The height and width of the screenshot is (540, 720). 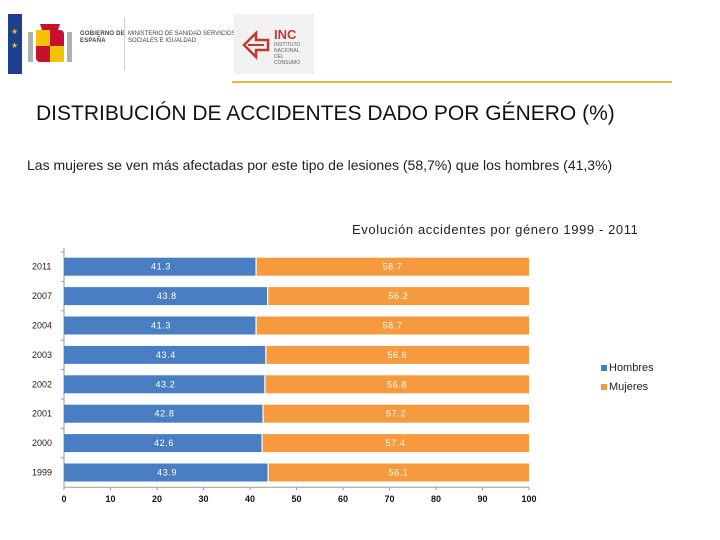 I want to click on gov-logo-text: GOBIERNO DE ESPAÑA, so click(x=102, y=37).